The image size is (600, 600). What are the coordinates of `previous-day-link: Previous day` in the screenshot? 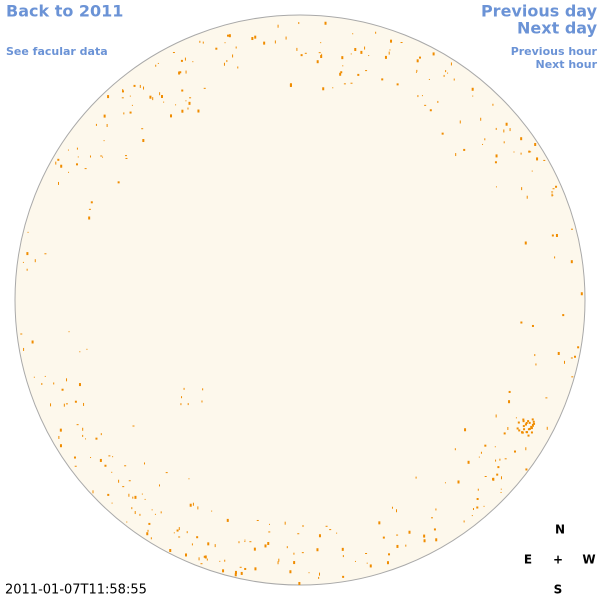 It's located at (539, 11).